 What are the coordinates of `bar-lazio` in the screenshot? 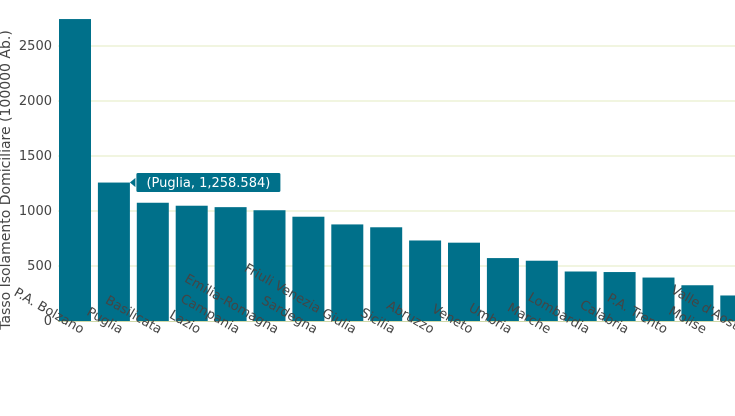 It's located at (191, 263).